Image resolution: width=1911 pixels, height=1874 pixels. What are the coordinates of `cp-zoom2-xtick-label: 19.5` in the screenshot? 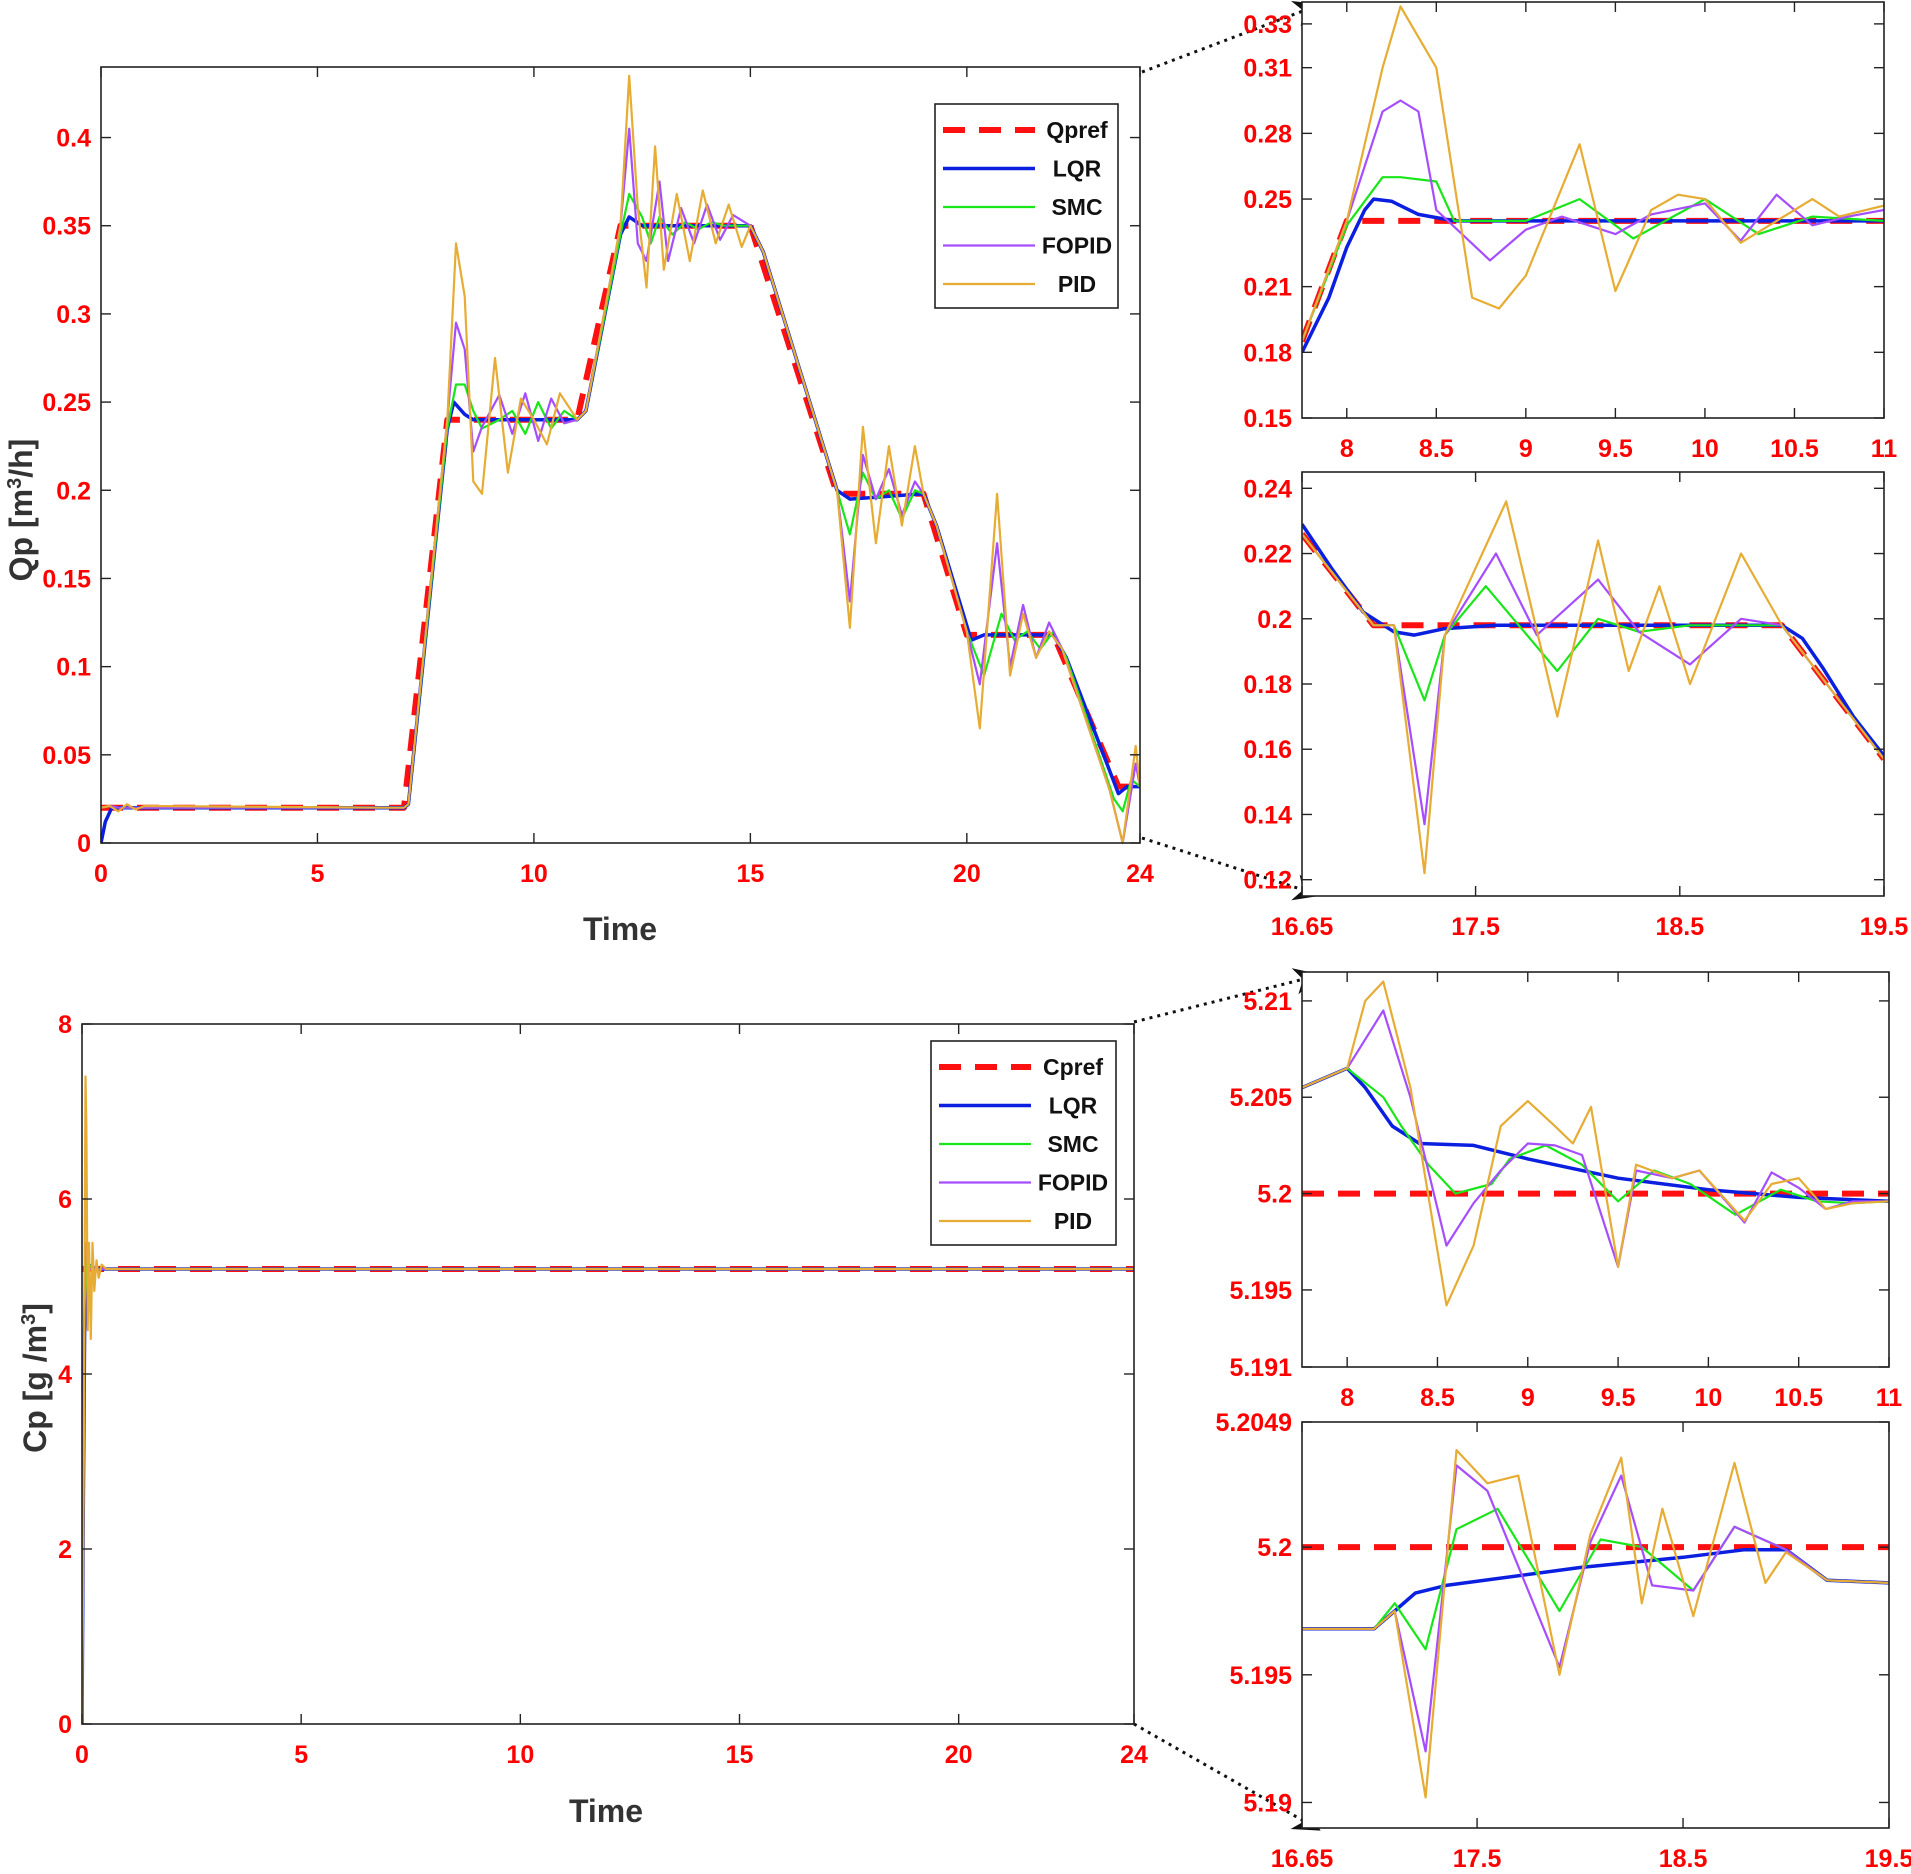 It's located at (1888, 1859).